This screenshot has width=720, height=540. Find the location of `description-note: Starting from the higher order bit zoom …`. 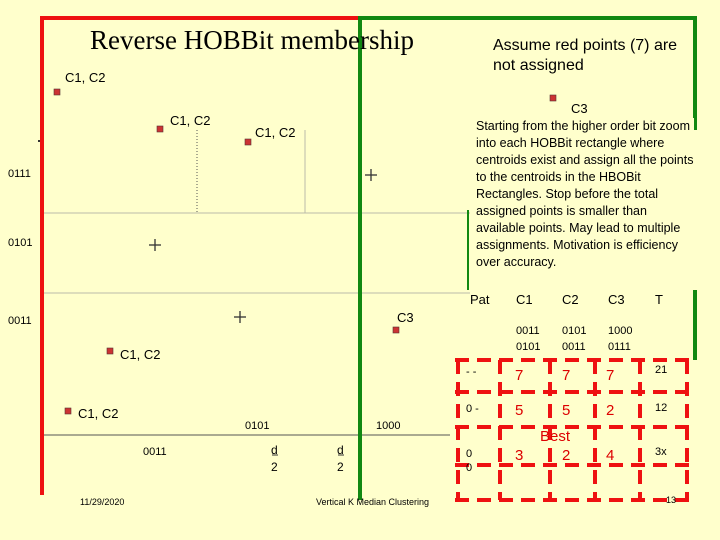

description-note: Starting from the higher order bit zoom … is located at coordinates (585, 194).